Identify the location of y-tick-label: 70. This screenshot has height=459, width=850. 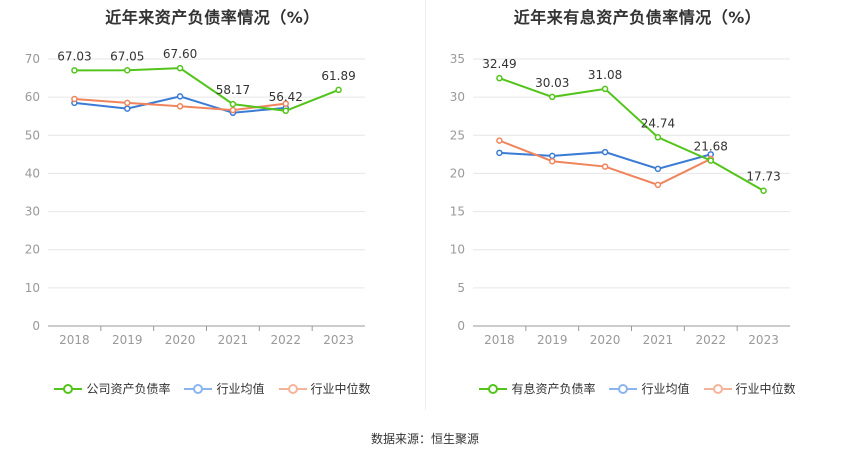
(32, 59).